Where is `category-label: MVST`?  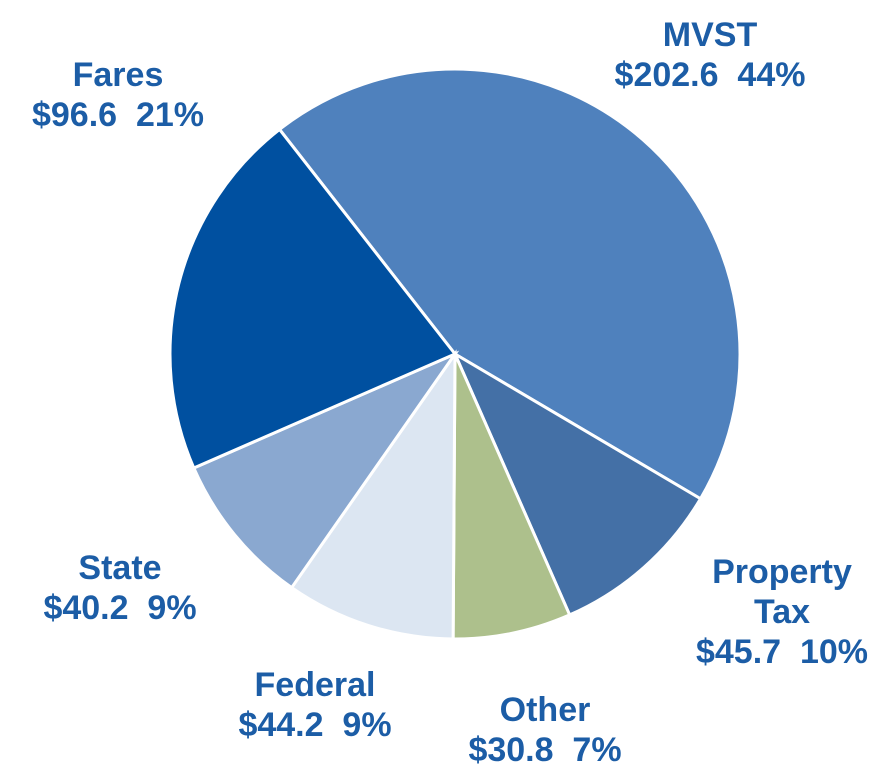 category-label: MVST is located at coordinates (710, 35).